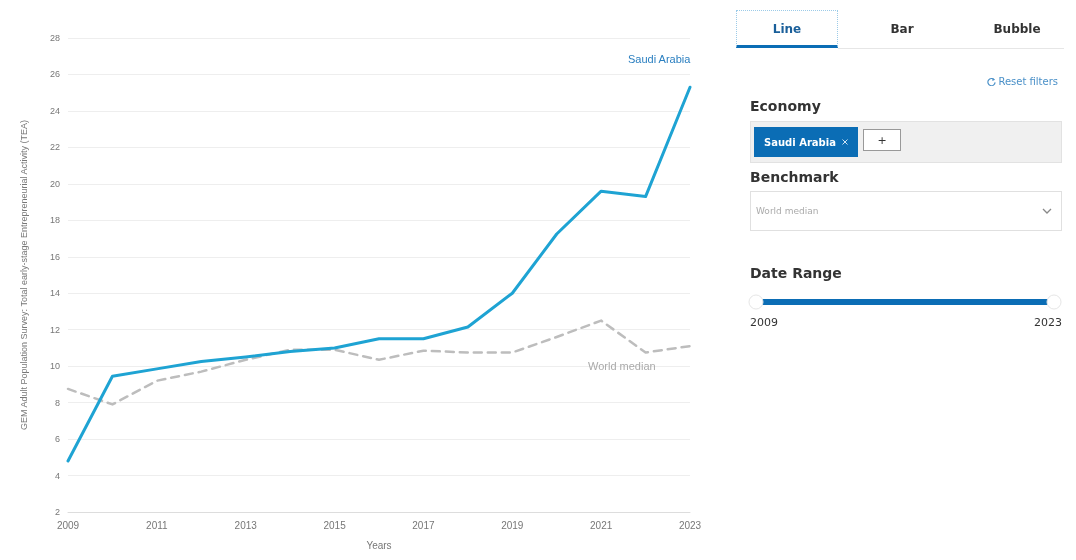 This screenshot has width=1076, height=560. I want to click on x-tick-label: 2011, so click(157, 525).